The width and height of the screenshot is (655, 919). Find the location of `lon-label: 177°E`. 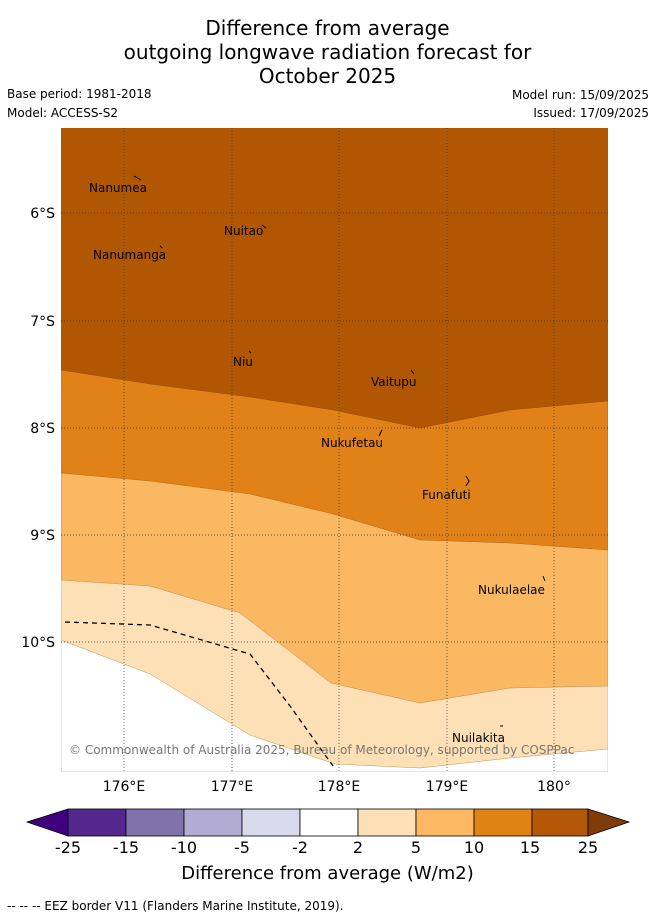

lon-label: 177°E is located at coordinates (232, 787).